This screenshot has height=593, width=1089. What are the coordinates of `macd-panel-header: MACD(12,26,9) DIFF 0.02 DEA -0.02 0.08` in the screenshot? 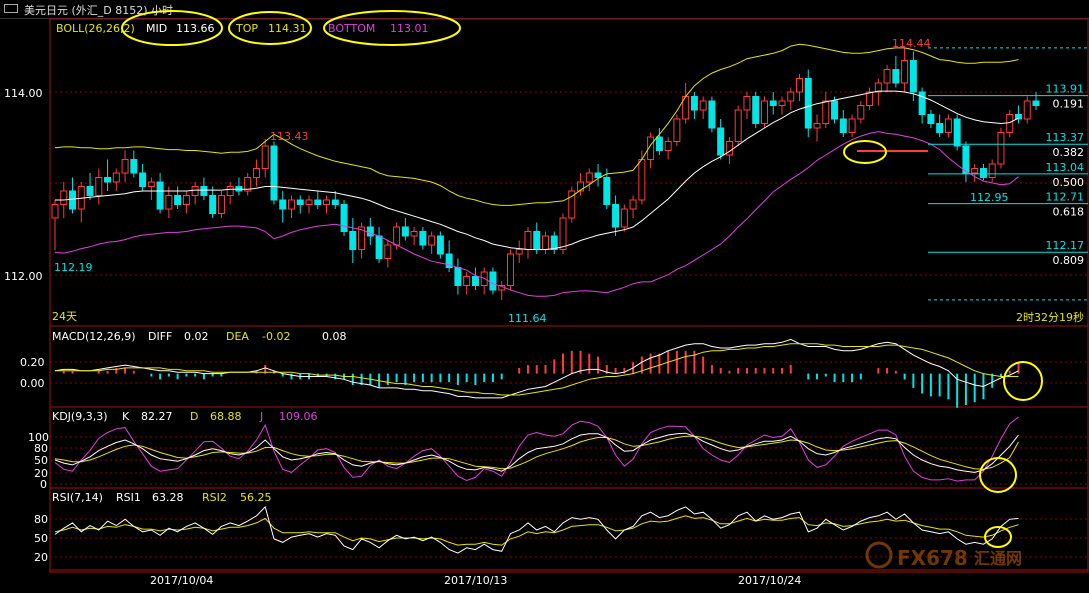 It's located at (199, 336).